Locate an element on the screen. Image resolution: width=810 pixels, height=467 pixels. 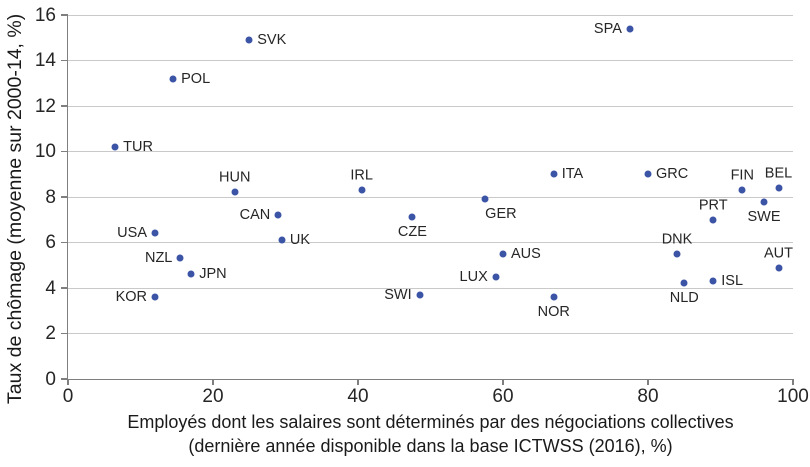
y-tick-label-6: 6 is located at coordinates (50, 242).